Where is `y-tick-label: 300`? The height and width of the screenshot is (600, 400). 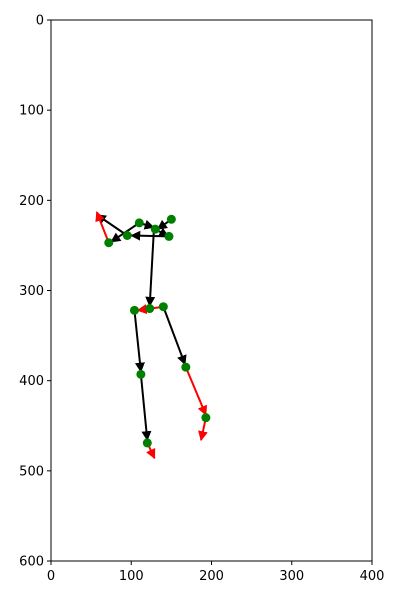
y-tick-label: 300 is located at coordinates (31, 291).